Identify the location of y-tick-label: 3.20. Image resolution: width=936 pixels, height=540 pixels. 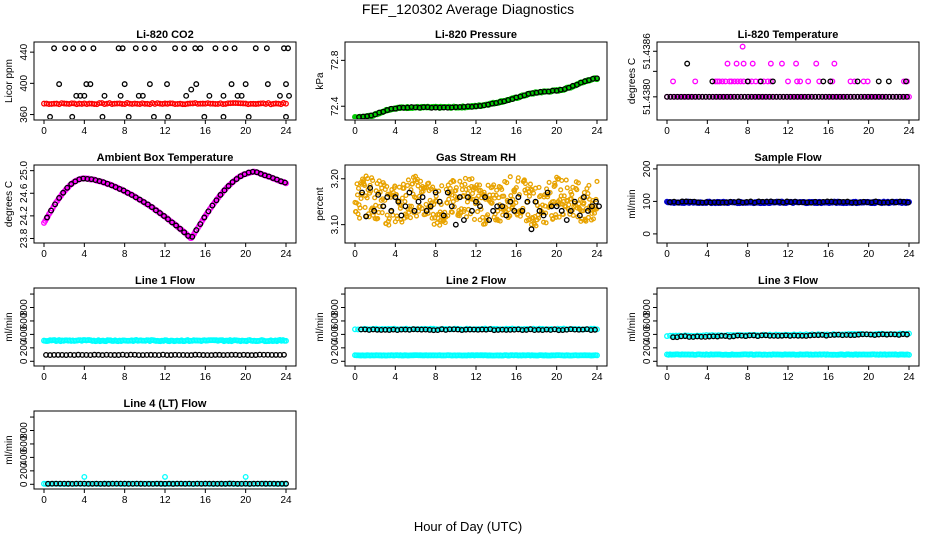
(335, 179).